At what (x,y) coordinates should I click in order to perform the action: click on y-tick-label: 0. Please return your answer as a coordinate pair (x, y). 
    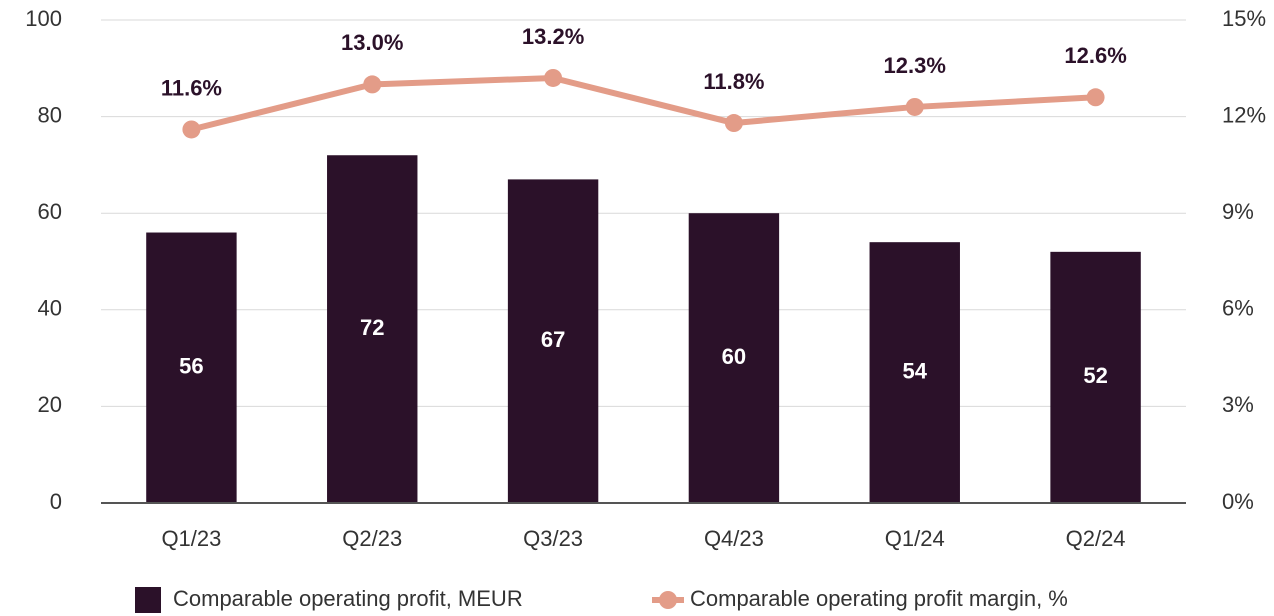
    Looking at the image, I should click on (56, 501).